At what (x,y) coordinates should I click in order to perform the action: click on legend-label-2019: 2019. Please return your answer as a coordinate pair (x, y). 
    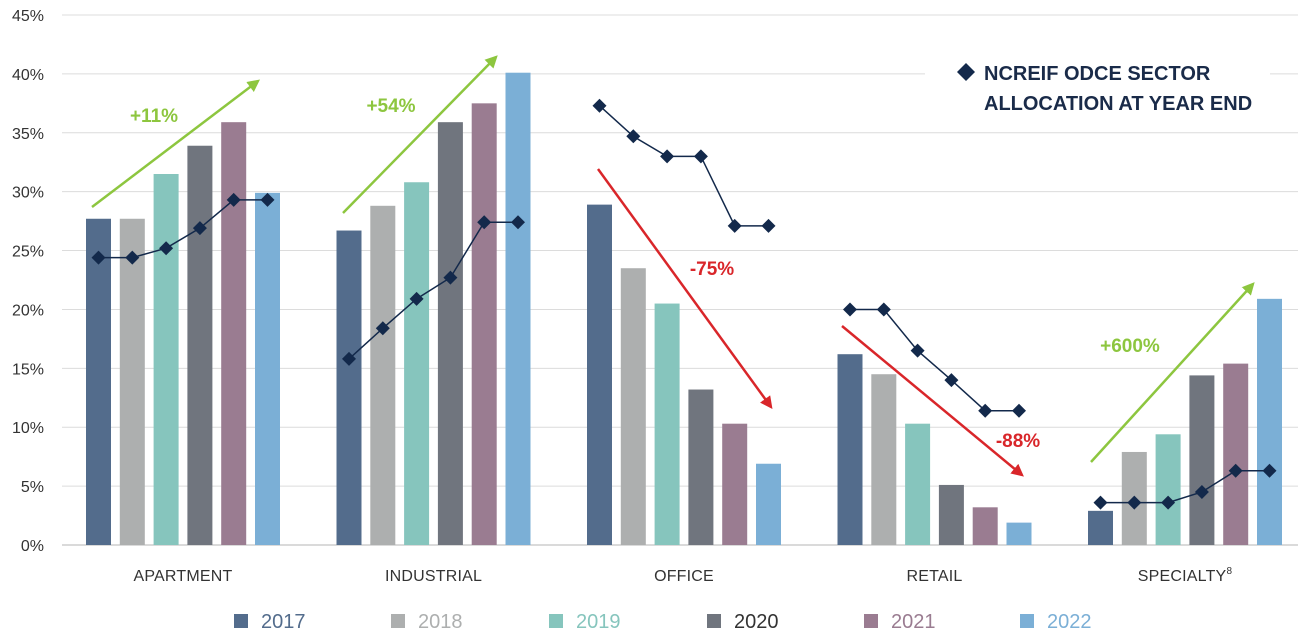
    Looking at the image, I should click on (598, 622).